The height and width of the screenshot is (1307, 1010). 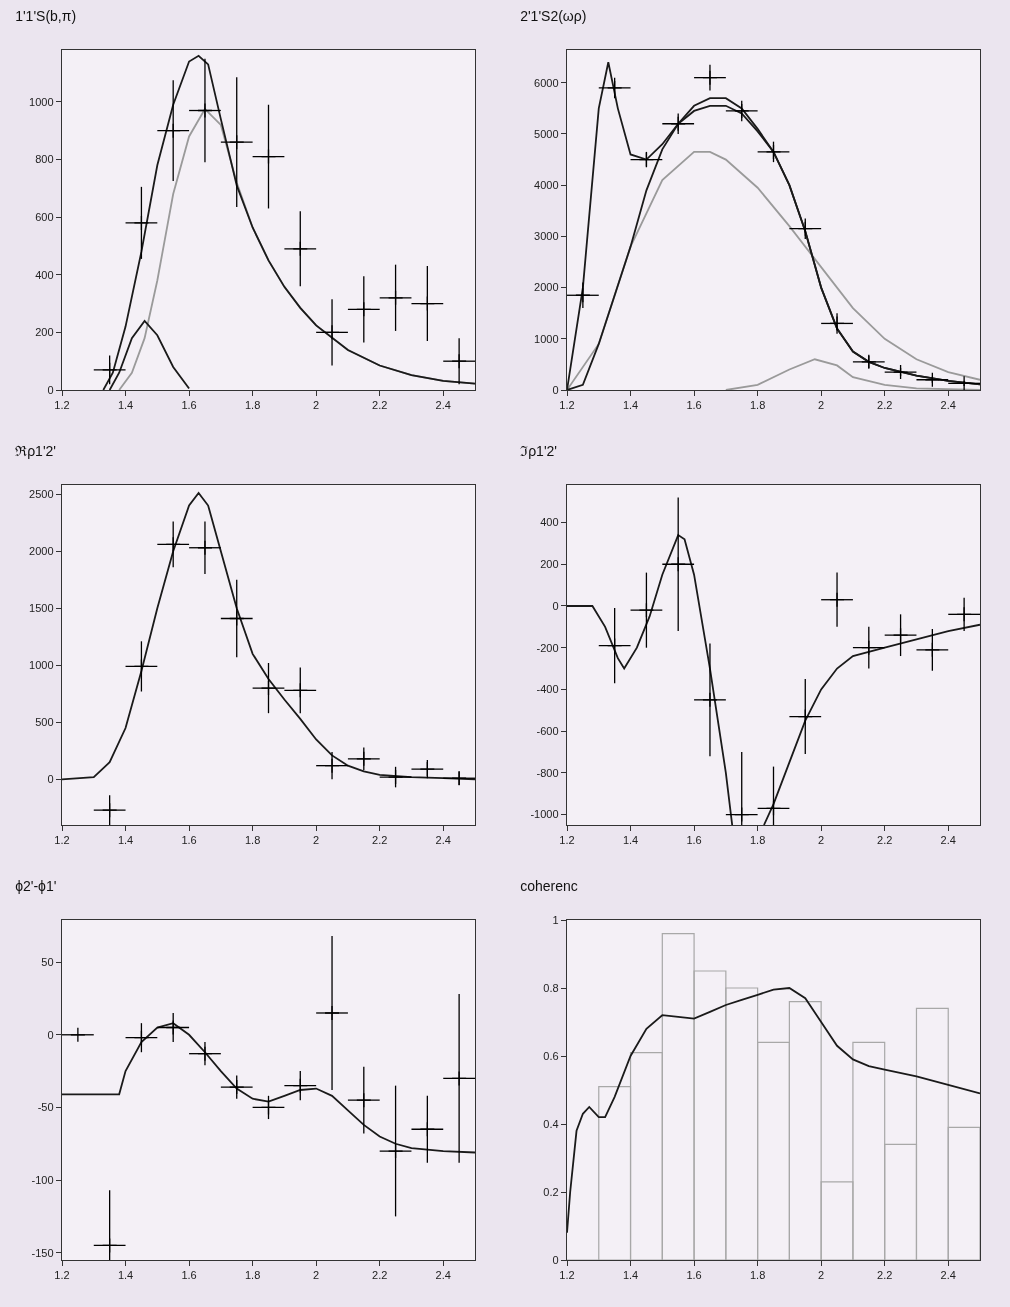 I want to click on y-tick-label: -200, so click(x=547, y=647).